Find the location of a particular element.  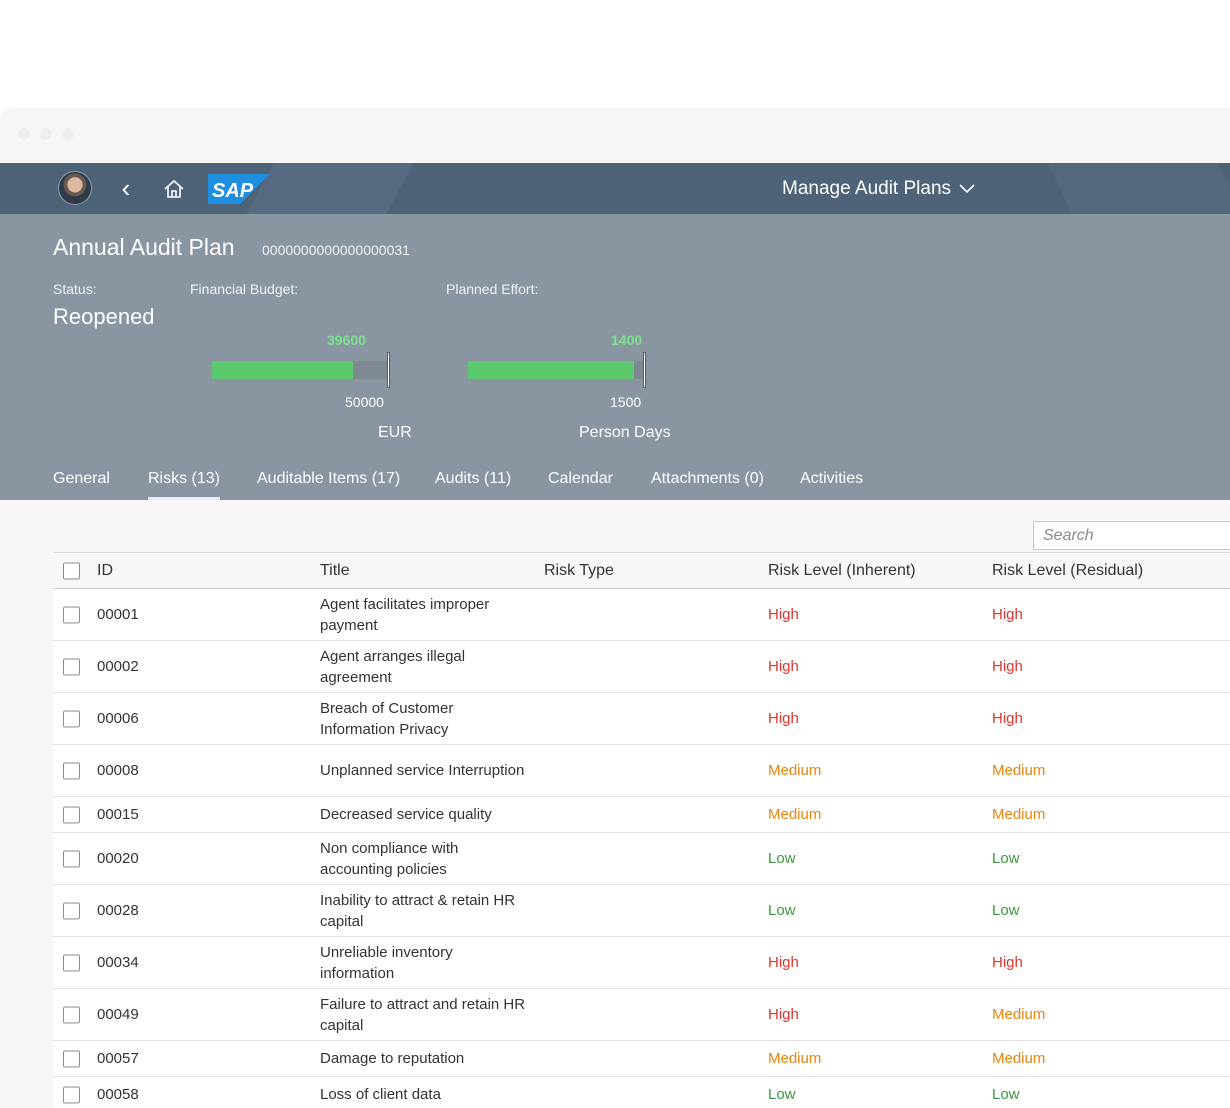

budget-bullet-chart: 39600 50000 is located at coordinates (302, 367).